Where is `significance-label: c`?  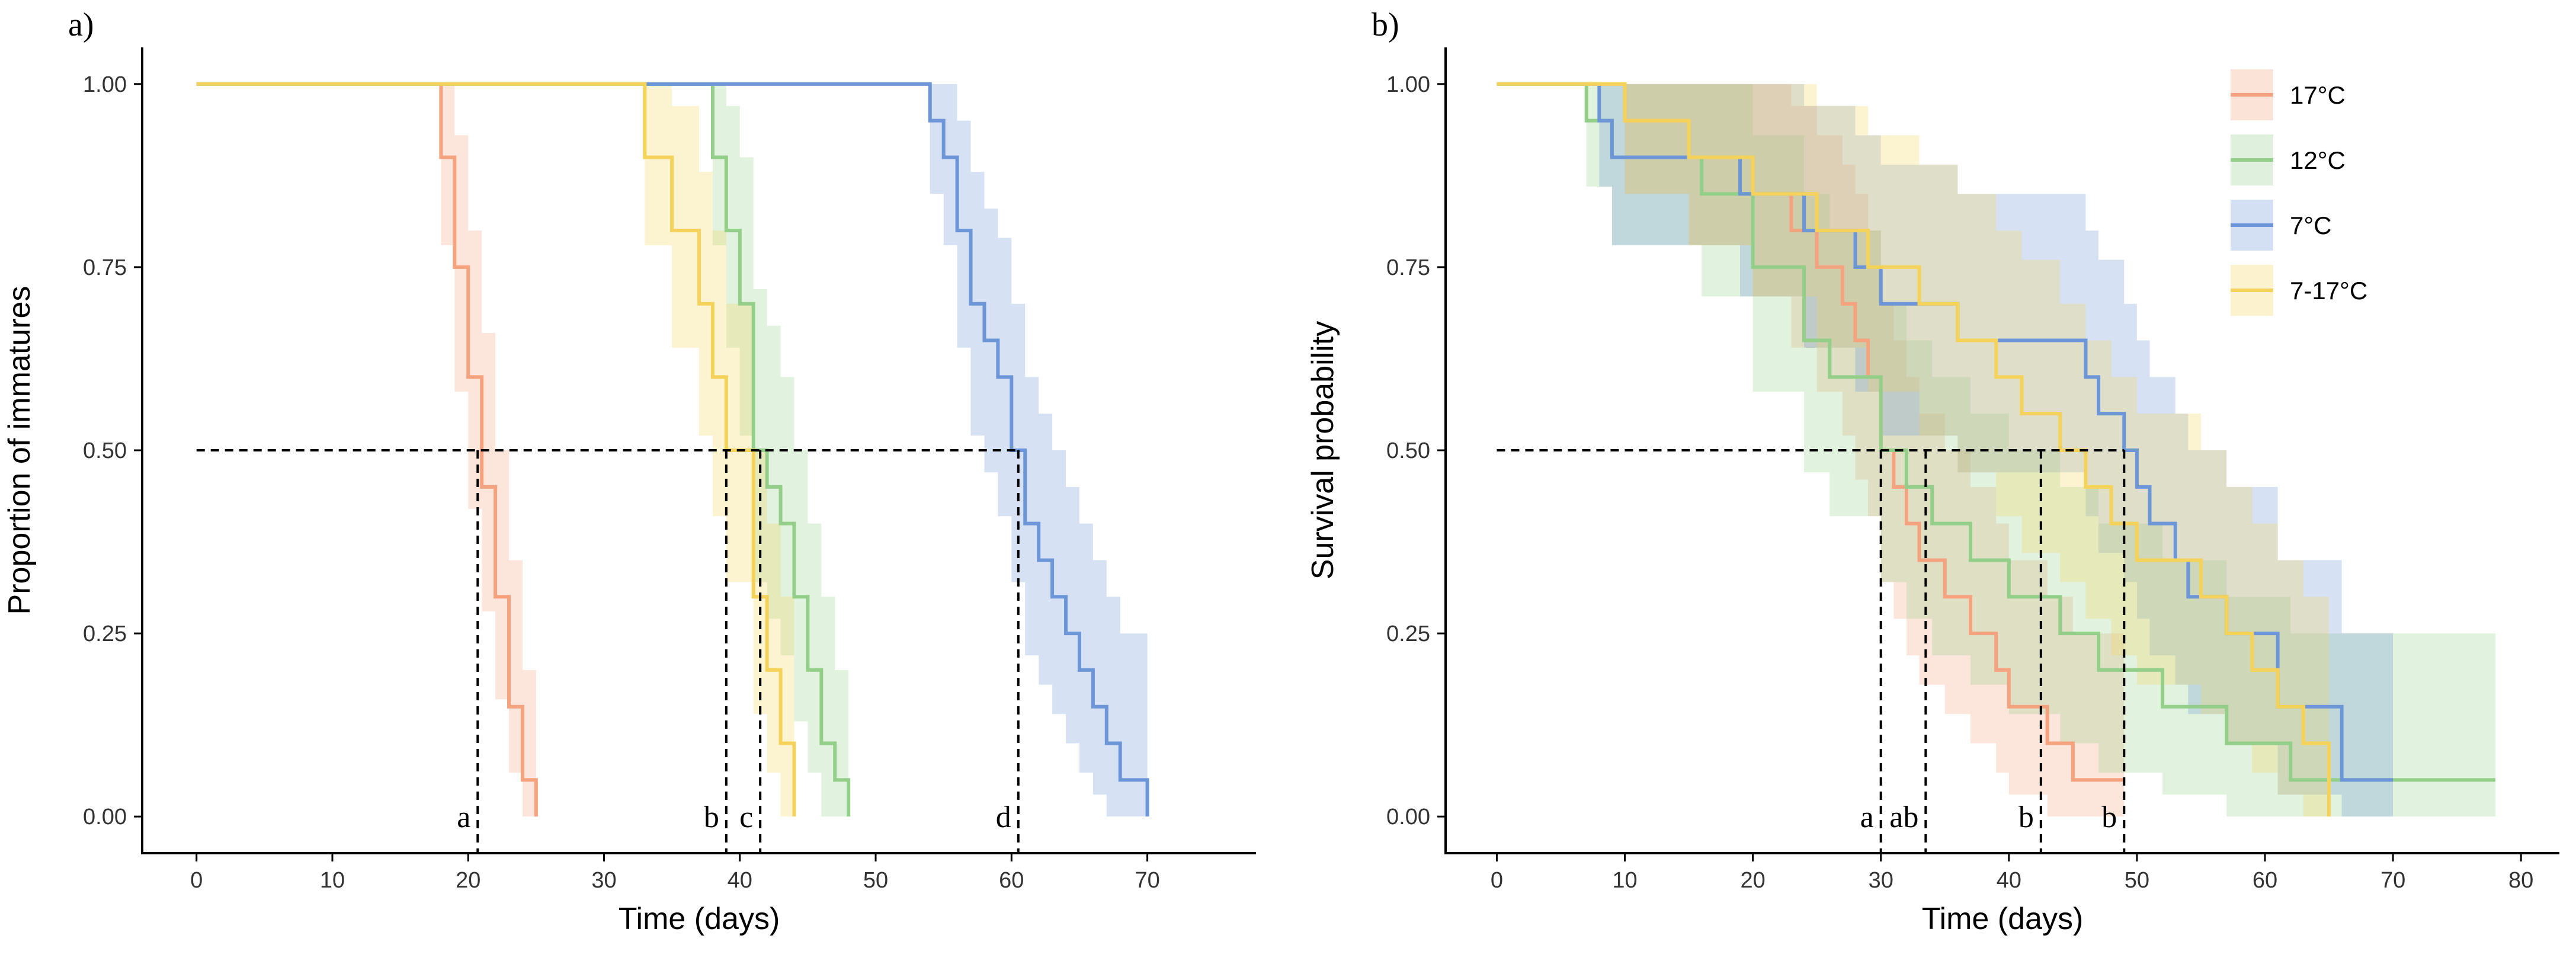
significance-label: c is located at coordinates (746, 817).